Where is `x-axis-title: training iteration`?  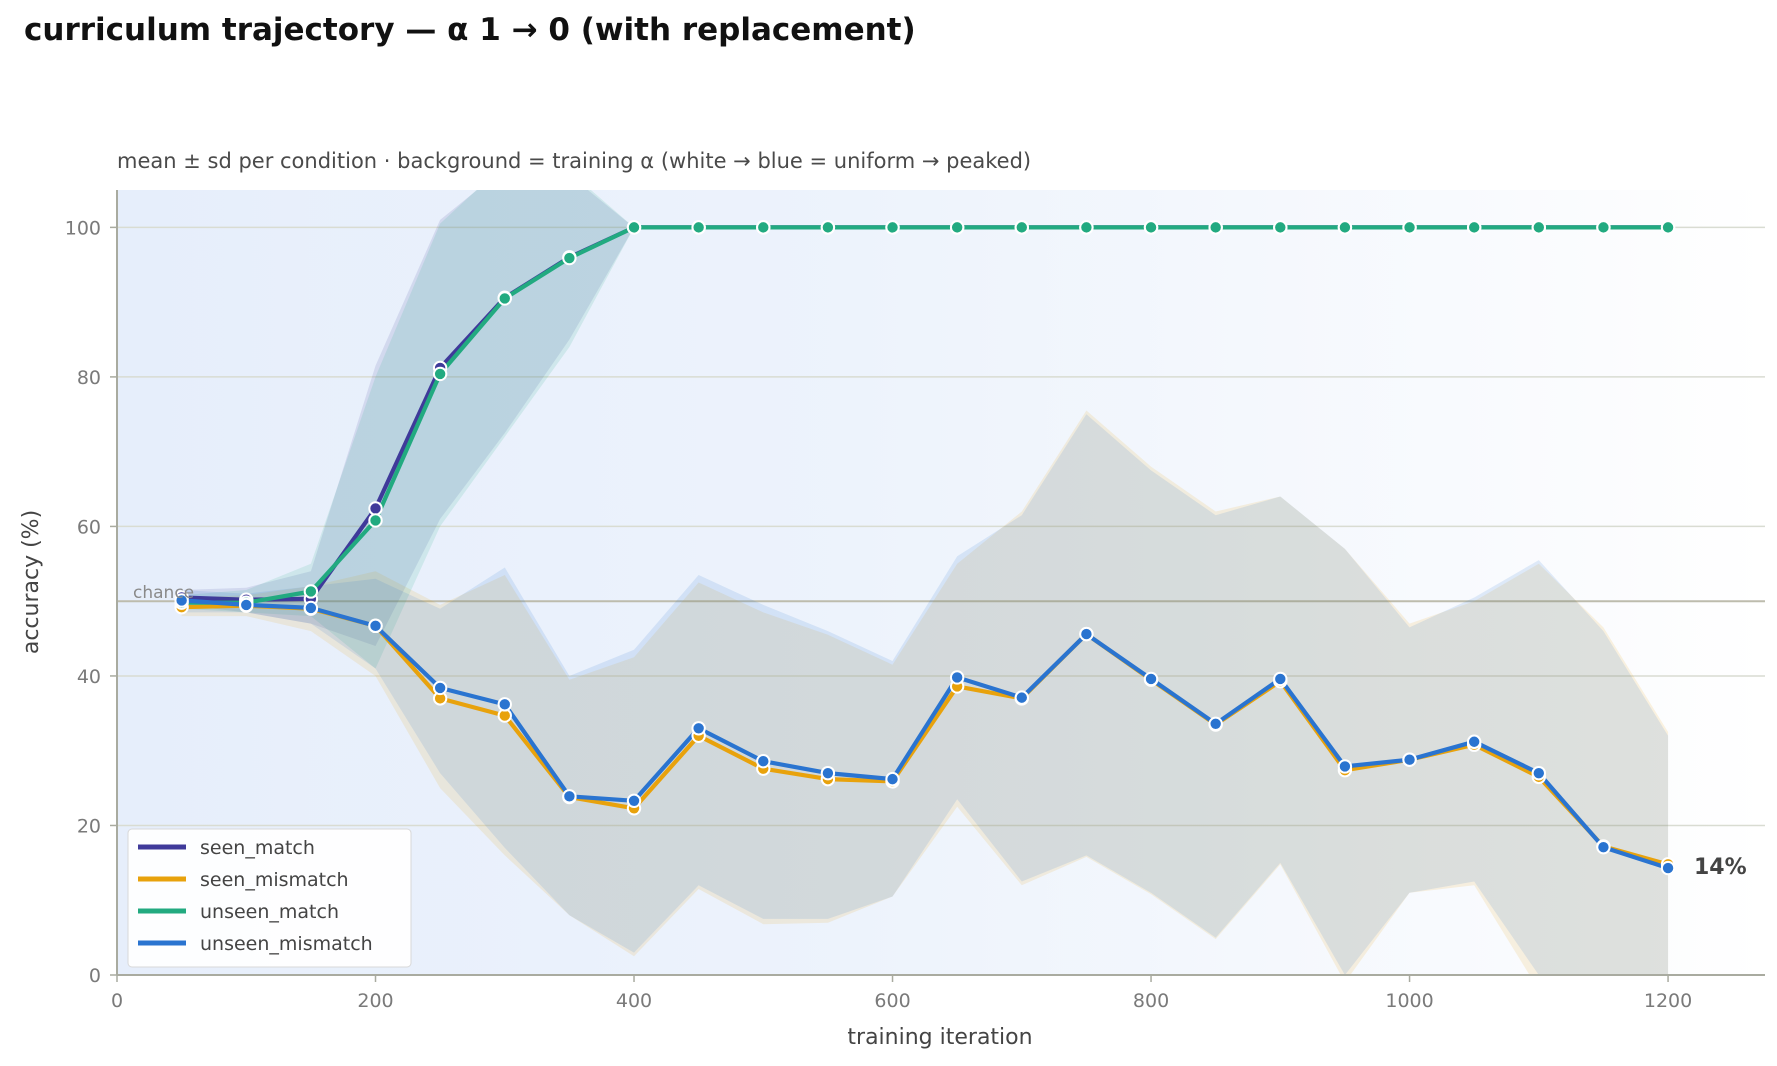 x-axis-title: training iteration is located at coordinates (939, 1037).